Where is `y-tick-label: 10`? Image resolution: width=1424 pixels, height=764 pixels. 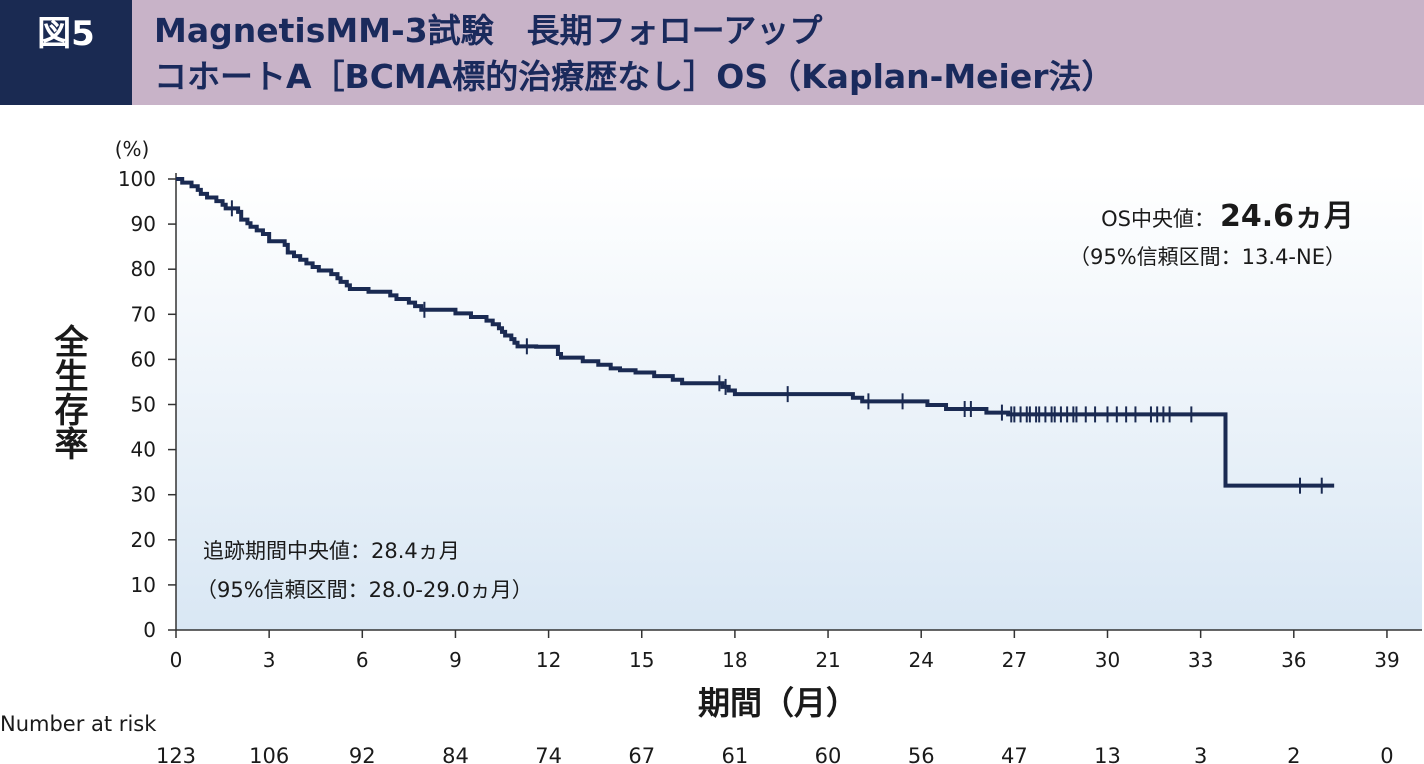 y-tick-label: 10 is located at coordinates (143, 585).